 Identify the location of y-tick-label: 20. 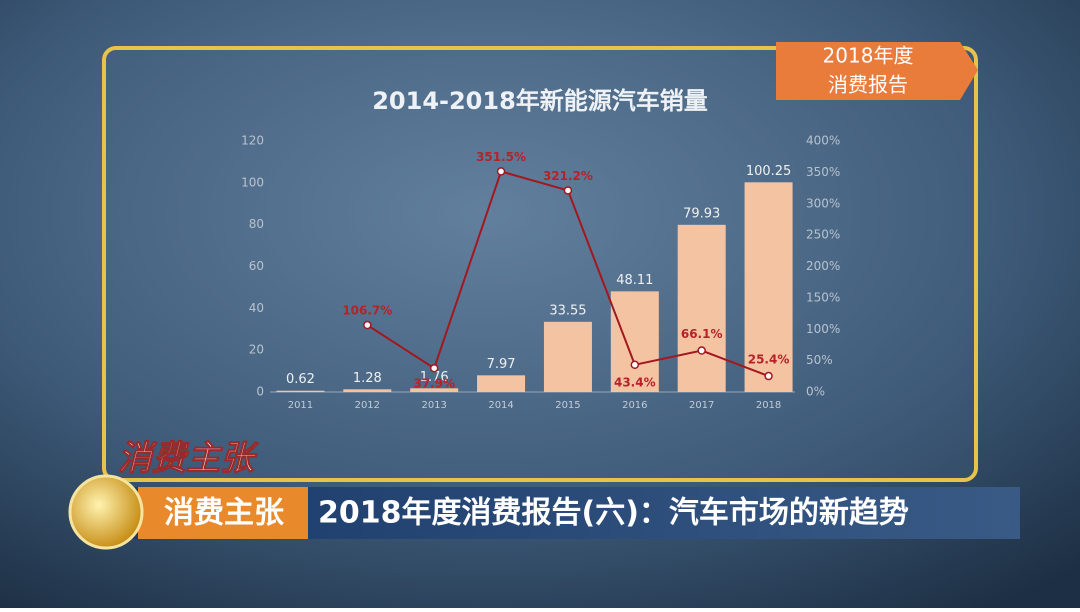
(256, 350).